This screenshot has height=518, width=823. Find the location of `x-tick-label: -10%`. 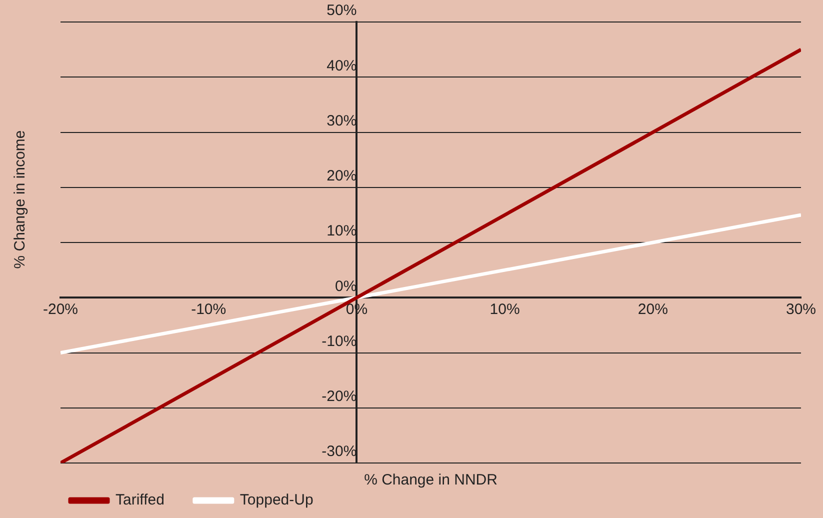

x-tick-label: -10% is located at coordinates (208, 309).